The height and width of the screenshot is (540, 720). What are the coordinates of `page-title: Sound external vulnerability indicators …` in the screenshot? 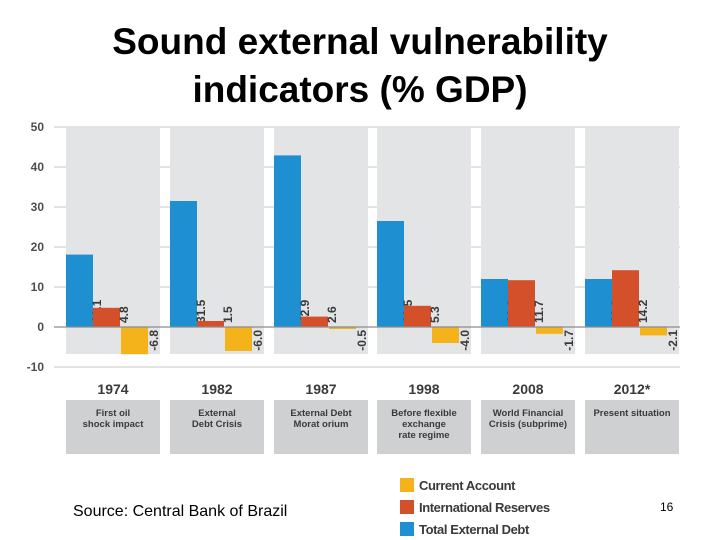 It's located at (360, 65).